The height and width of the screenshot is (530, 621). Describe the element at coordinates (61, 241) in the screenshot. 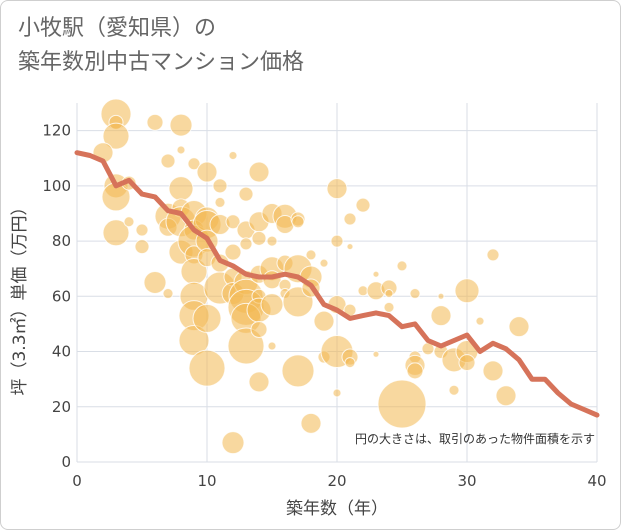

I see `y-tick-label: 80` at that location.